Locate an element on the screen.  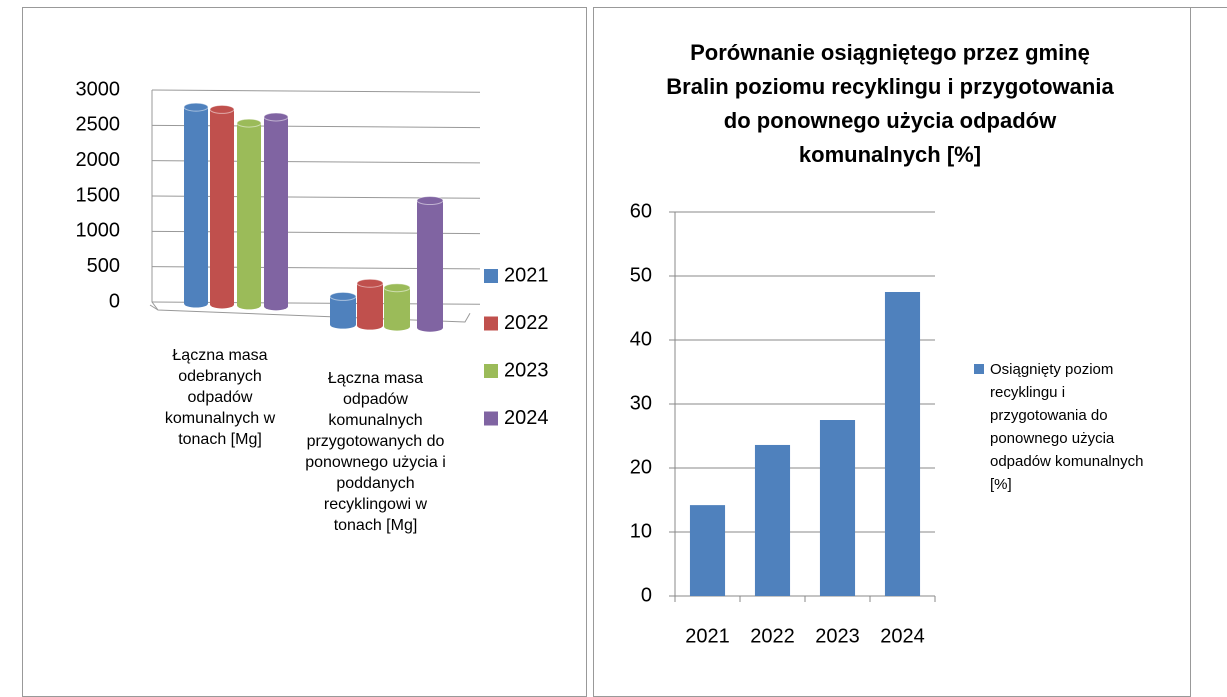
floor-edge is located at coordinates (154, 307).